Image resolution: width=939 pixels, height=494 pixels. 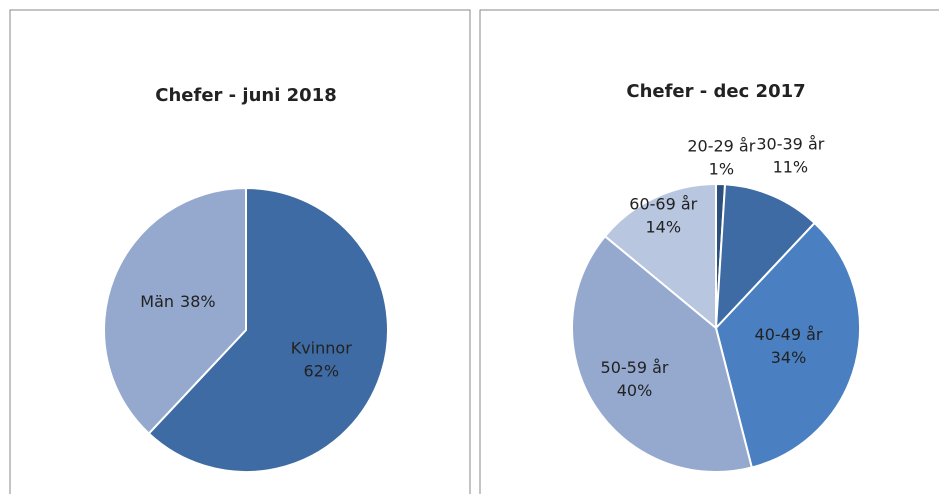 I want to click on slice-label: Kvinnor, so click(x=321, y=347).